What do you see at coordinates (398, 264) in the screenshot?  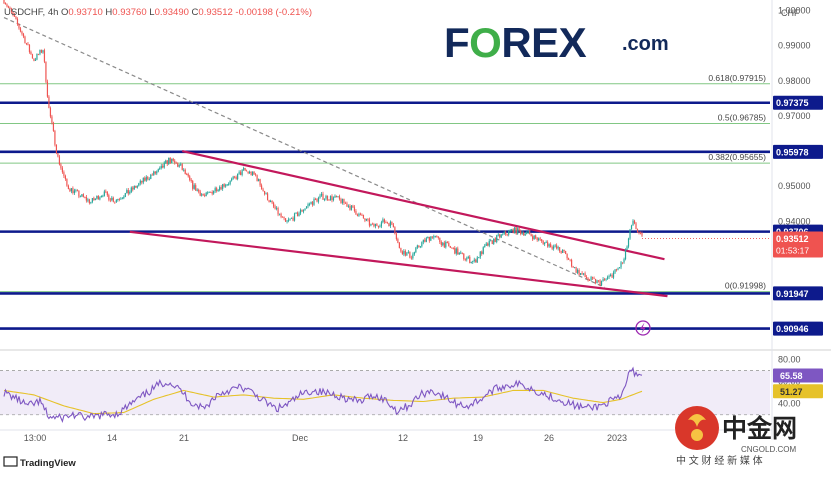 I see `wedge-lower-trendline` at bounding box center [398, 264].